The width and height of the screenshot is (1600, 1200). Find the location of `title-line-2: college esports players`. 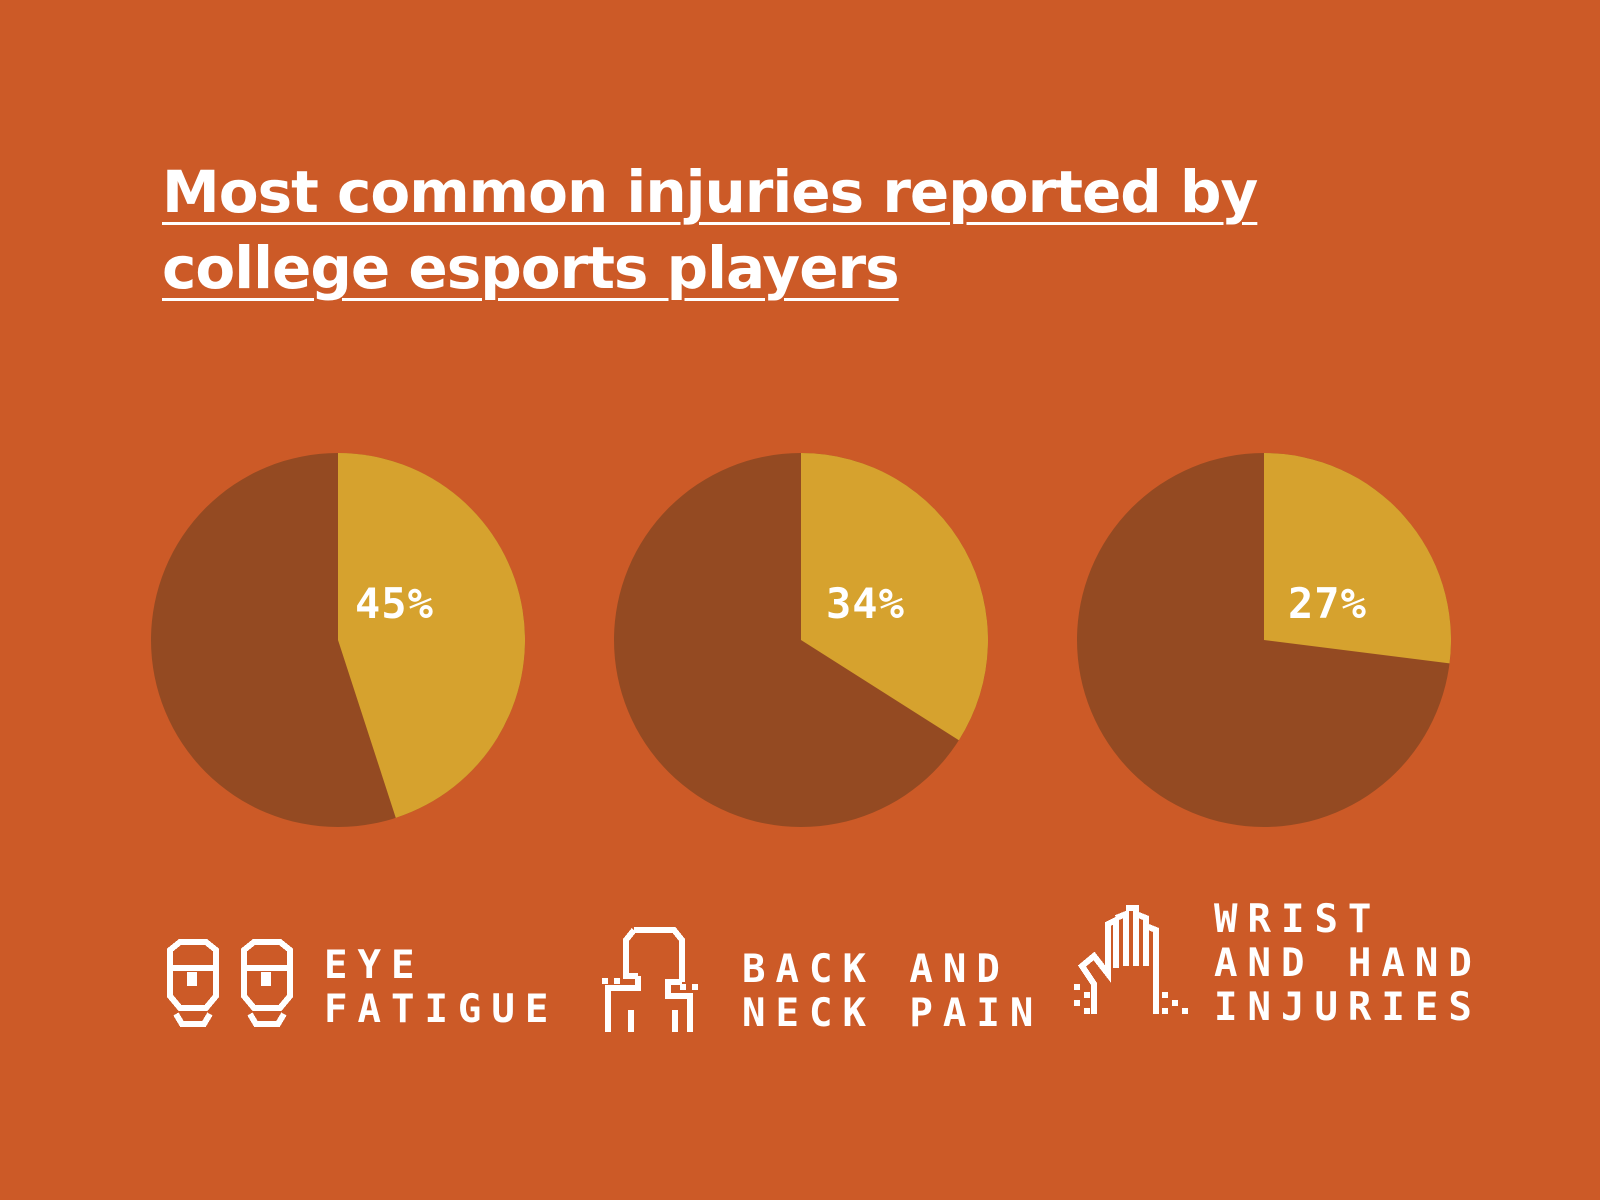

title-line-2: college esports players is located at coordinates (531, 268).